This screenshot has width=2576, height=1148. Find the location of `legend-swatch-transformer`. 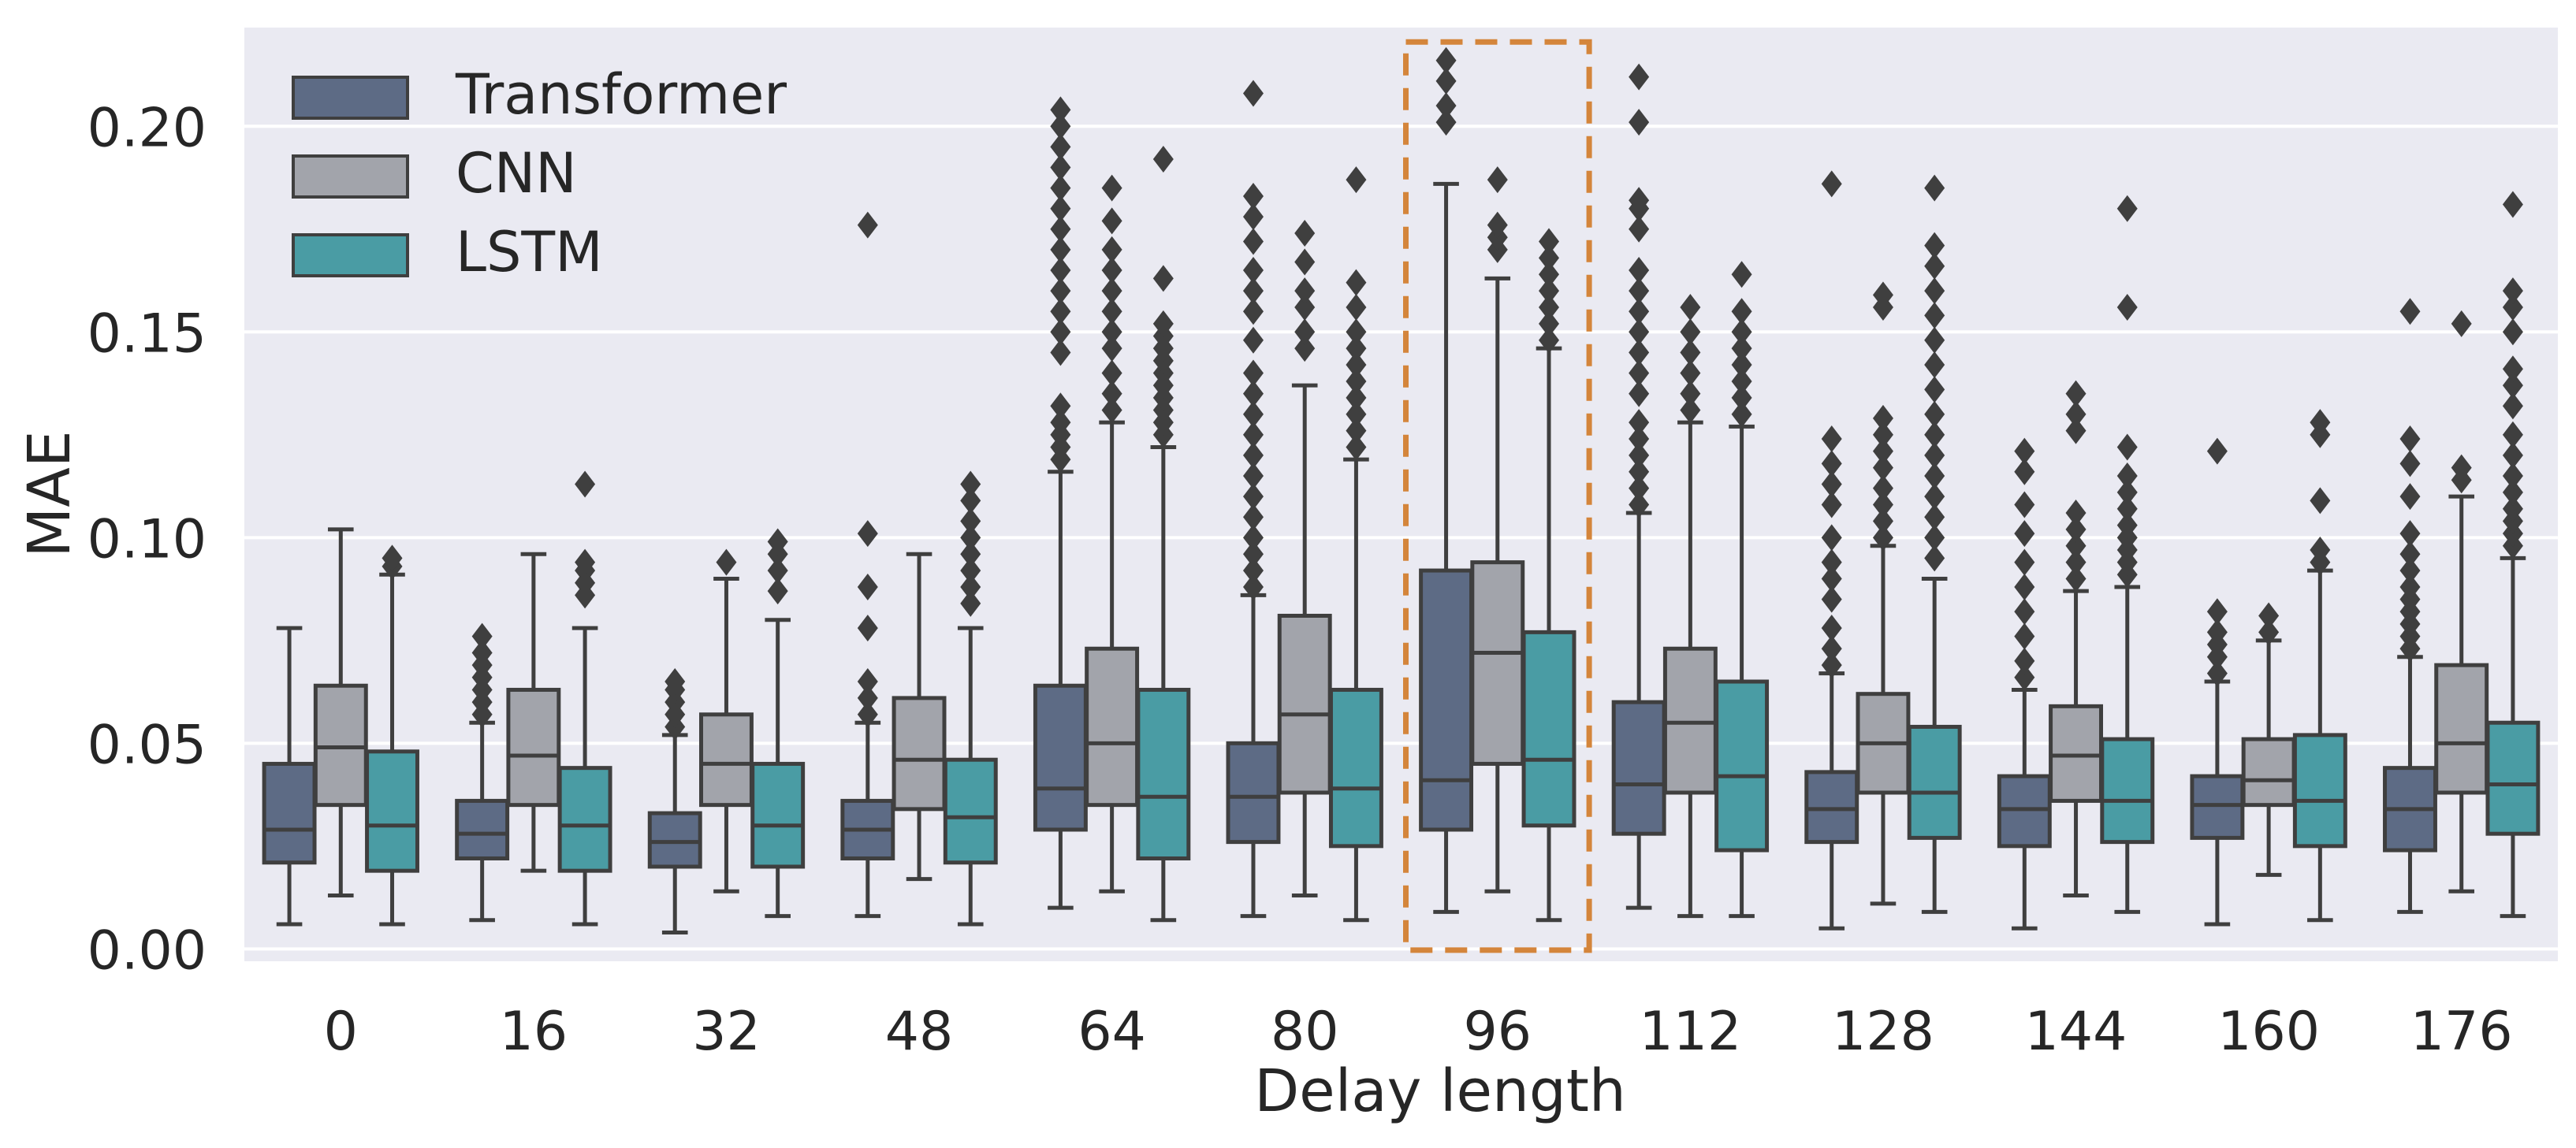

legend-swatch-transformer is located at coordinates (350, 98).